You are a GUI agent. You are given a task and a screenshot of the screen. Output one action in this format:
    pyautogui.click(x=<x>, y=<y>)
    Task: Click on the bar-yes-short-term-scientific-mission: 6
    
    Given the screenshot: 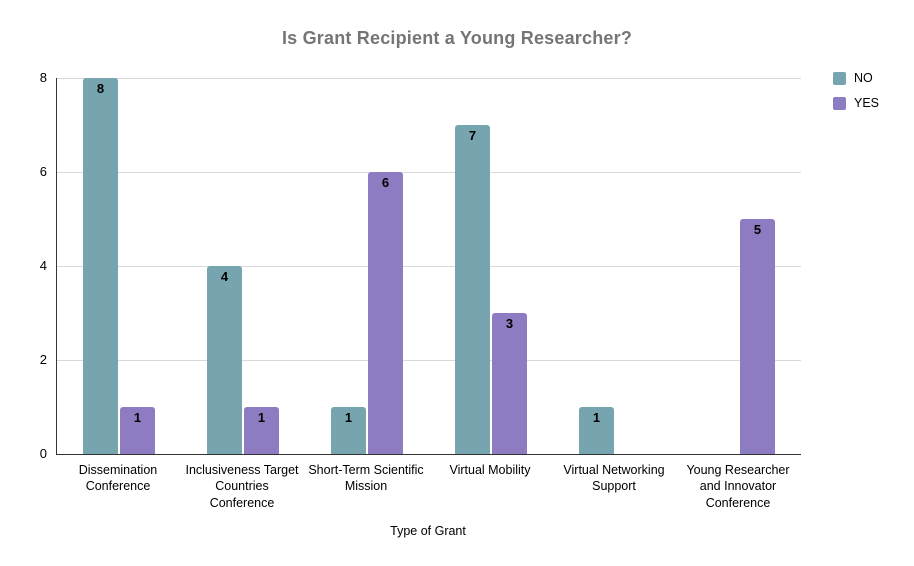 What is the action you would take?
    pyautogui.click(x=385, y=313)
    